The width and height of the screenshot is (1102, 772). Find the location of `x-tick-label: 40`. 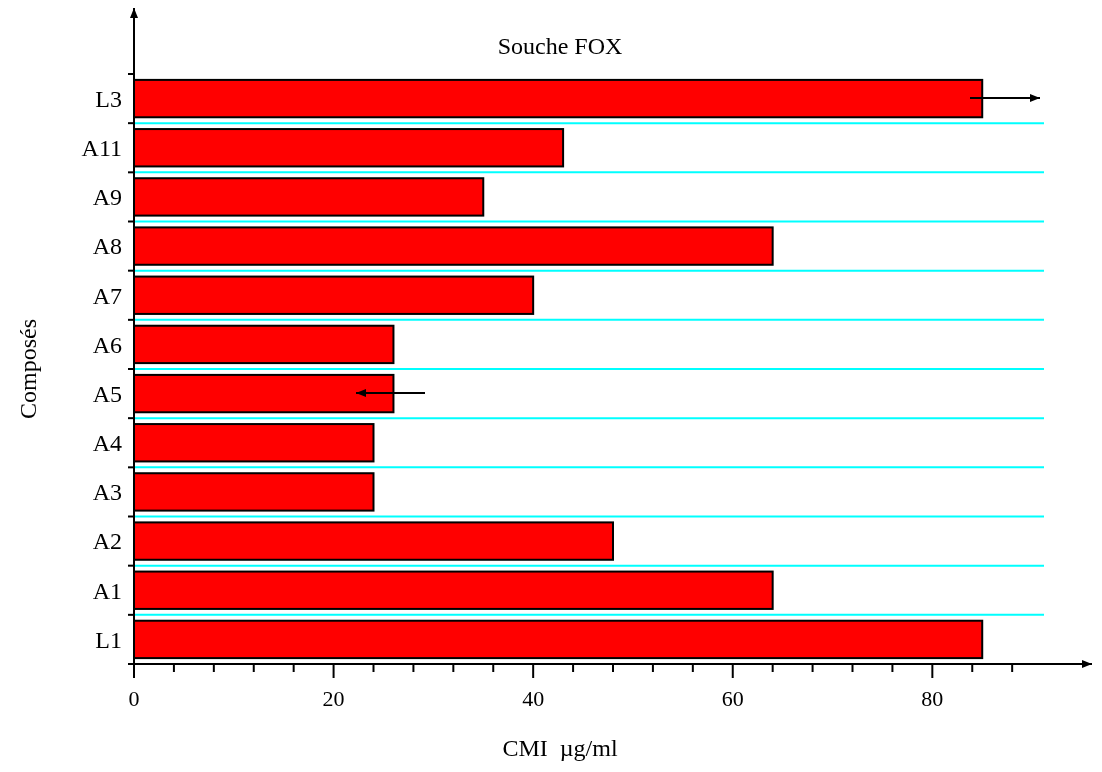

x-tick-label: 40 is located at coordinates (533, 698).